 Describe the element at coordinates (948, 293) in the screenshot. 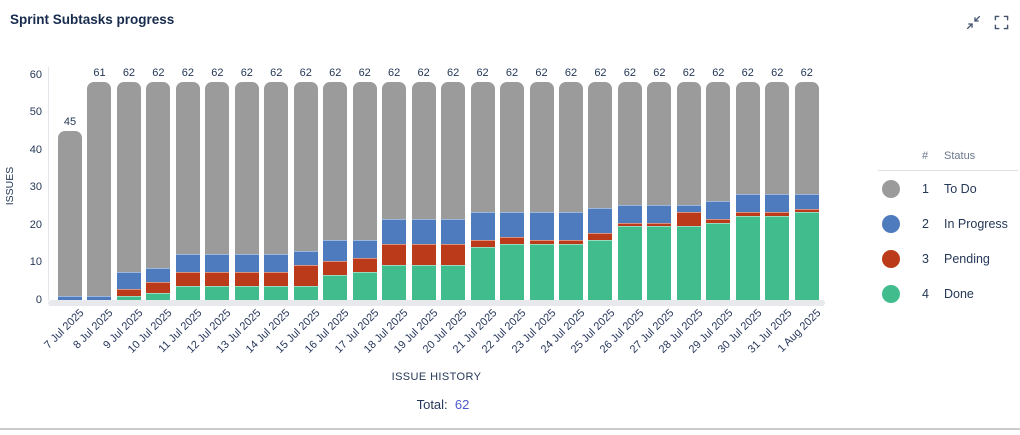

I see `legend-row-done: 4 Done` at that location.